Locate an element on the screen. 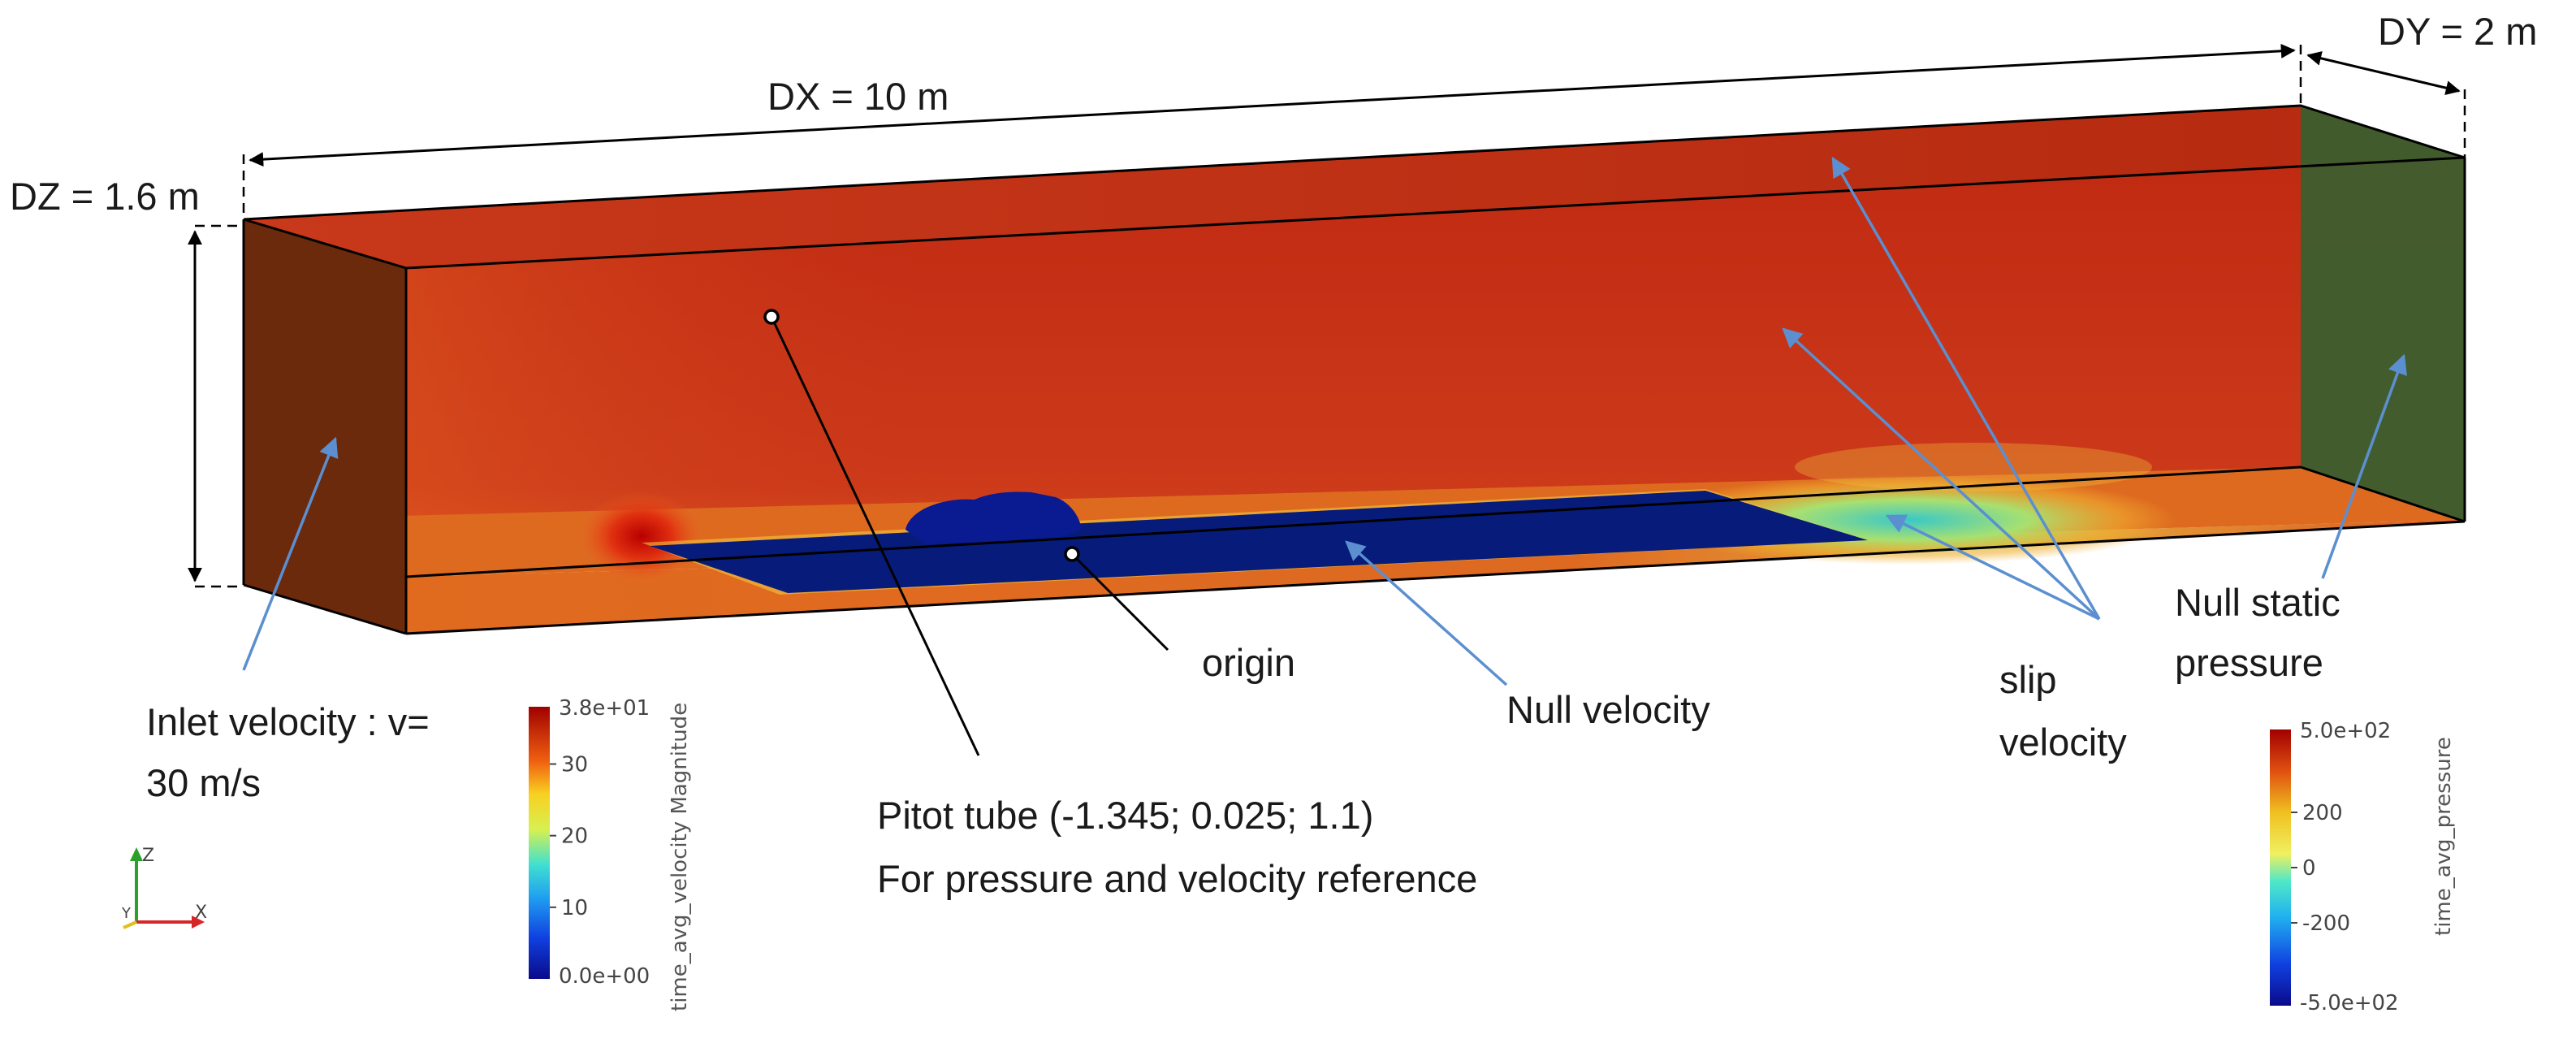  ground-patch is located at coordinates (1259, 542).